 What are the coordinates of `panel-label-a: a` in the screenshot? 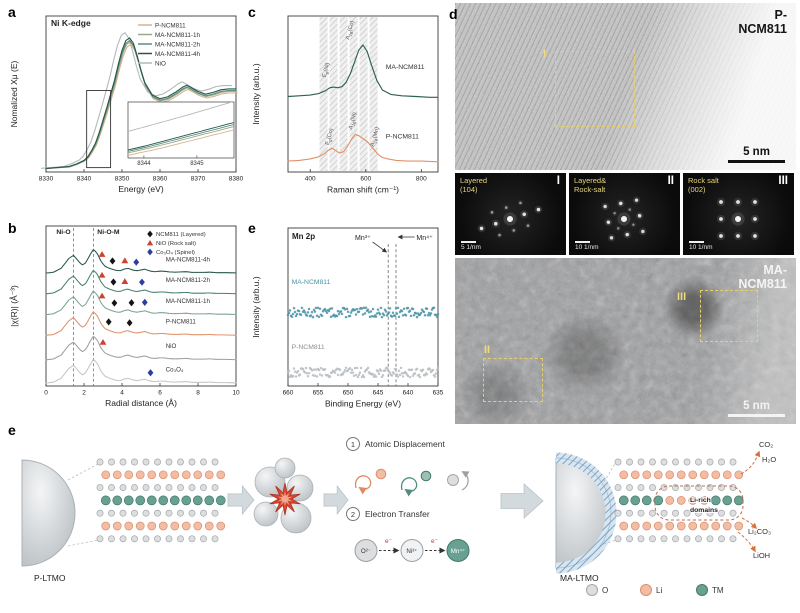 It's located at (12, 12).